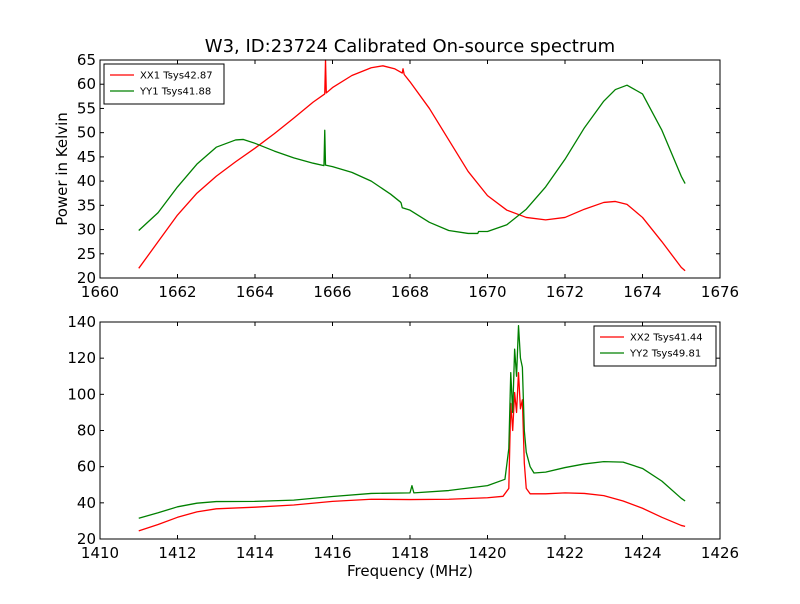 Image resolution: width=800 pixels, height=604 pixels. Describe the element at coordinates (86, 539) in the screenshot. I see `y-tick-label-1-0: 20` at that location.